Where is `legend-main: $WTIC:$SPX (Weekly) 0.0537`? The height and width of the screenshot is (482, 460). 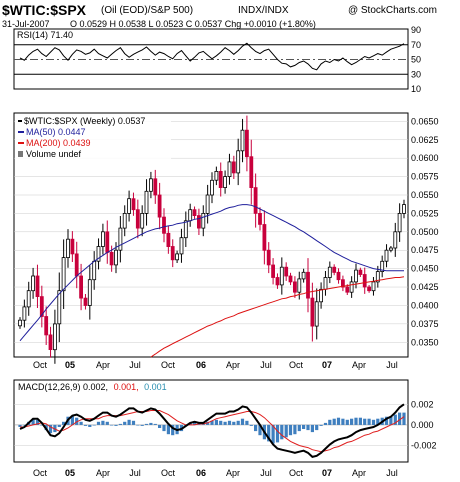 legend-main: $WTIC:$SPX (Weekly) 0.0537 is located at coordinates (84, 121).